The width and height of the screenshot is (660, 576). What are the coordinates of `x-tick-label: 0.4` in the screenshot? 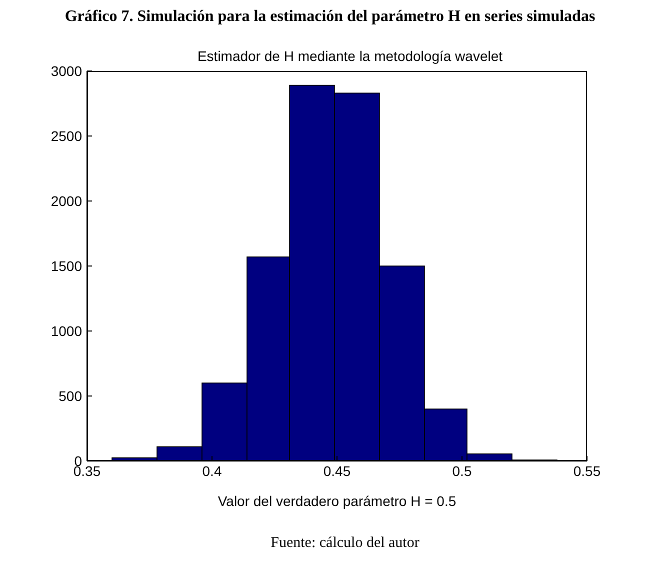 It's located at (212, 470).